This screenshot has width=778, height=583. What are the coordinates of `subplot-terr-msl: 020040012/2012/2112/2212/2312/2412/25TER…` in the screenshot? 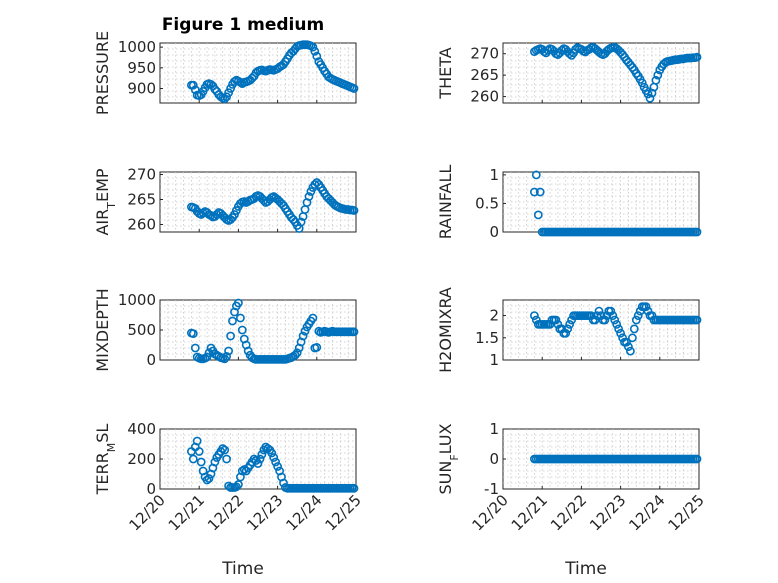 It's located at (229, 477).